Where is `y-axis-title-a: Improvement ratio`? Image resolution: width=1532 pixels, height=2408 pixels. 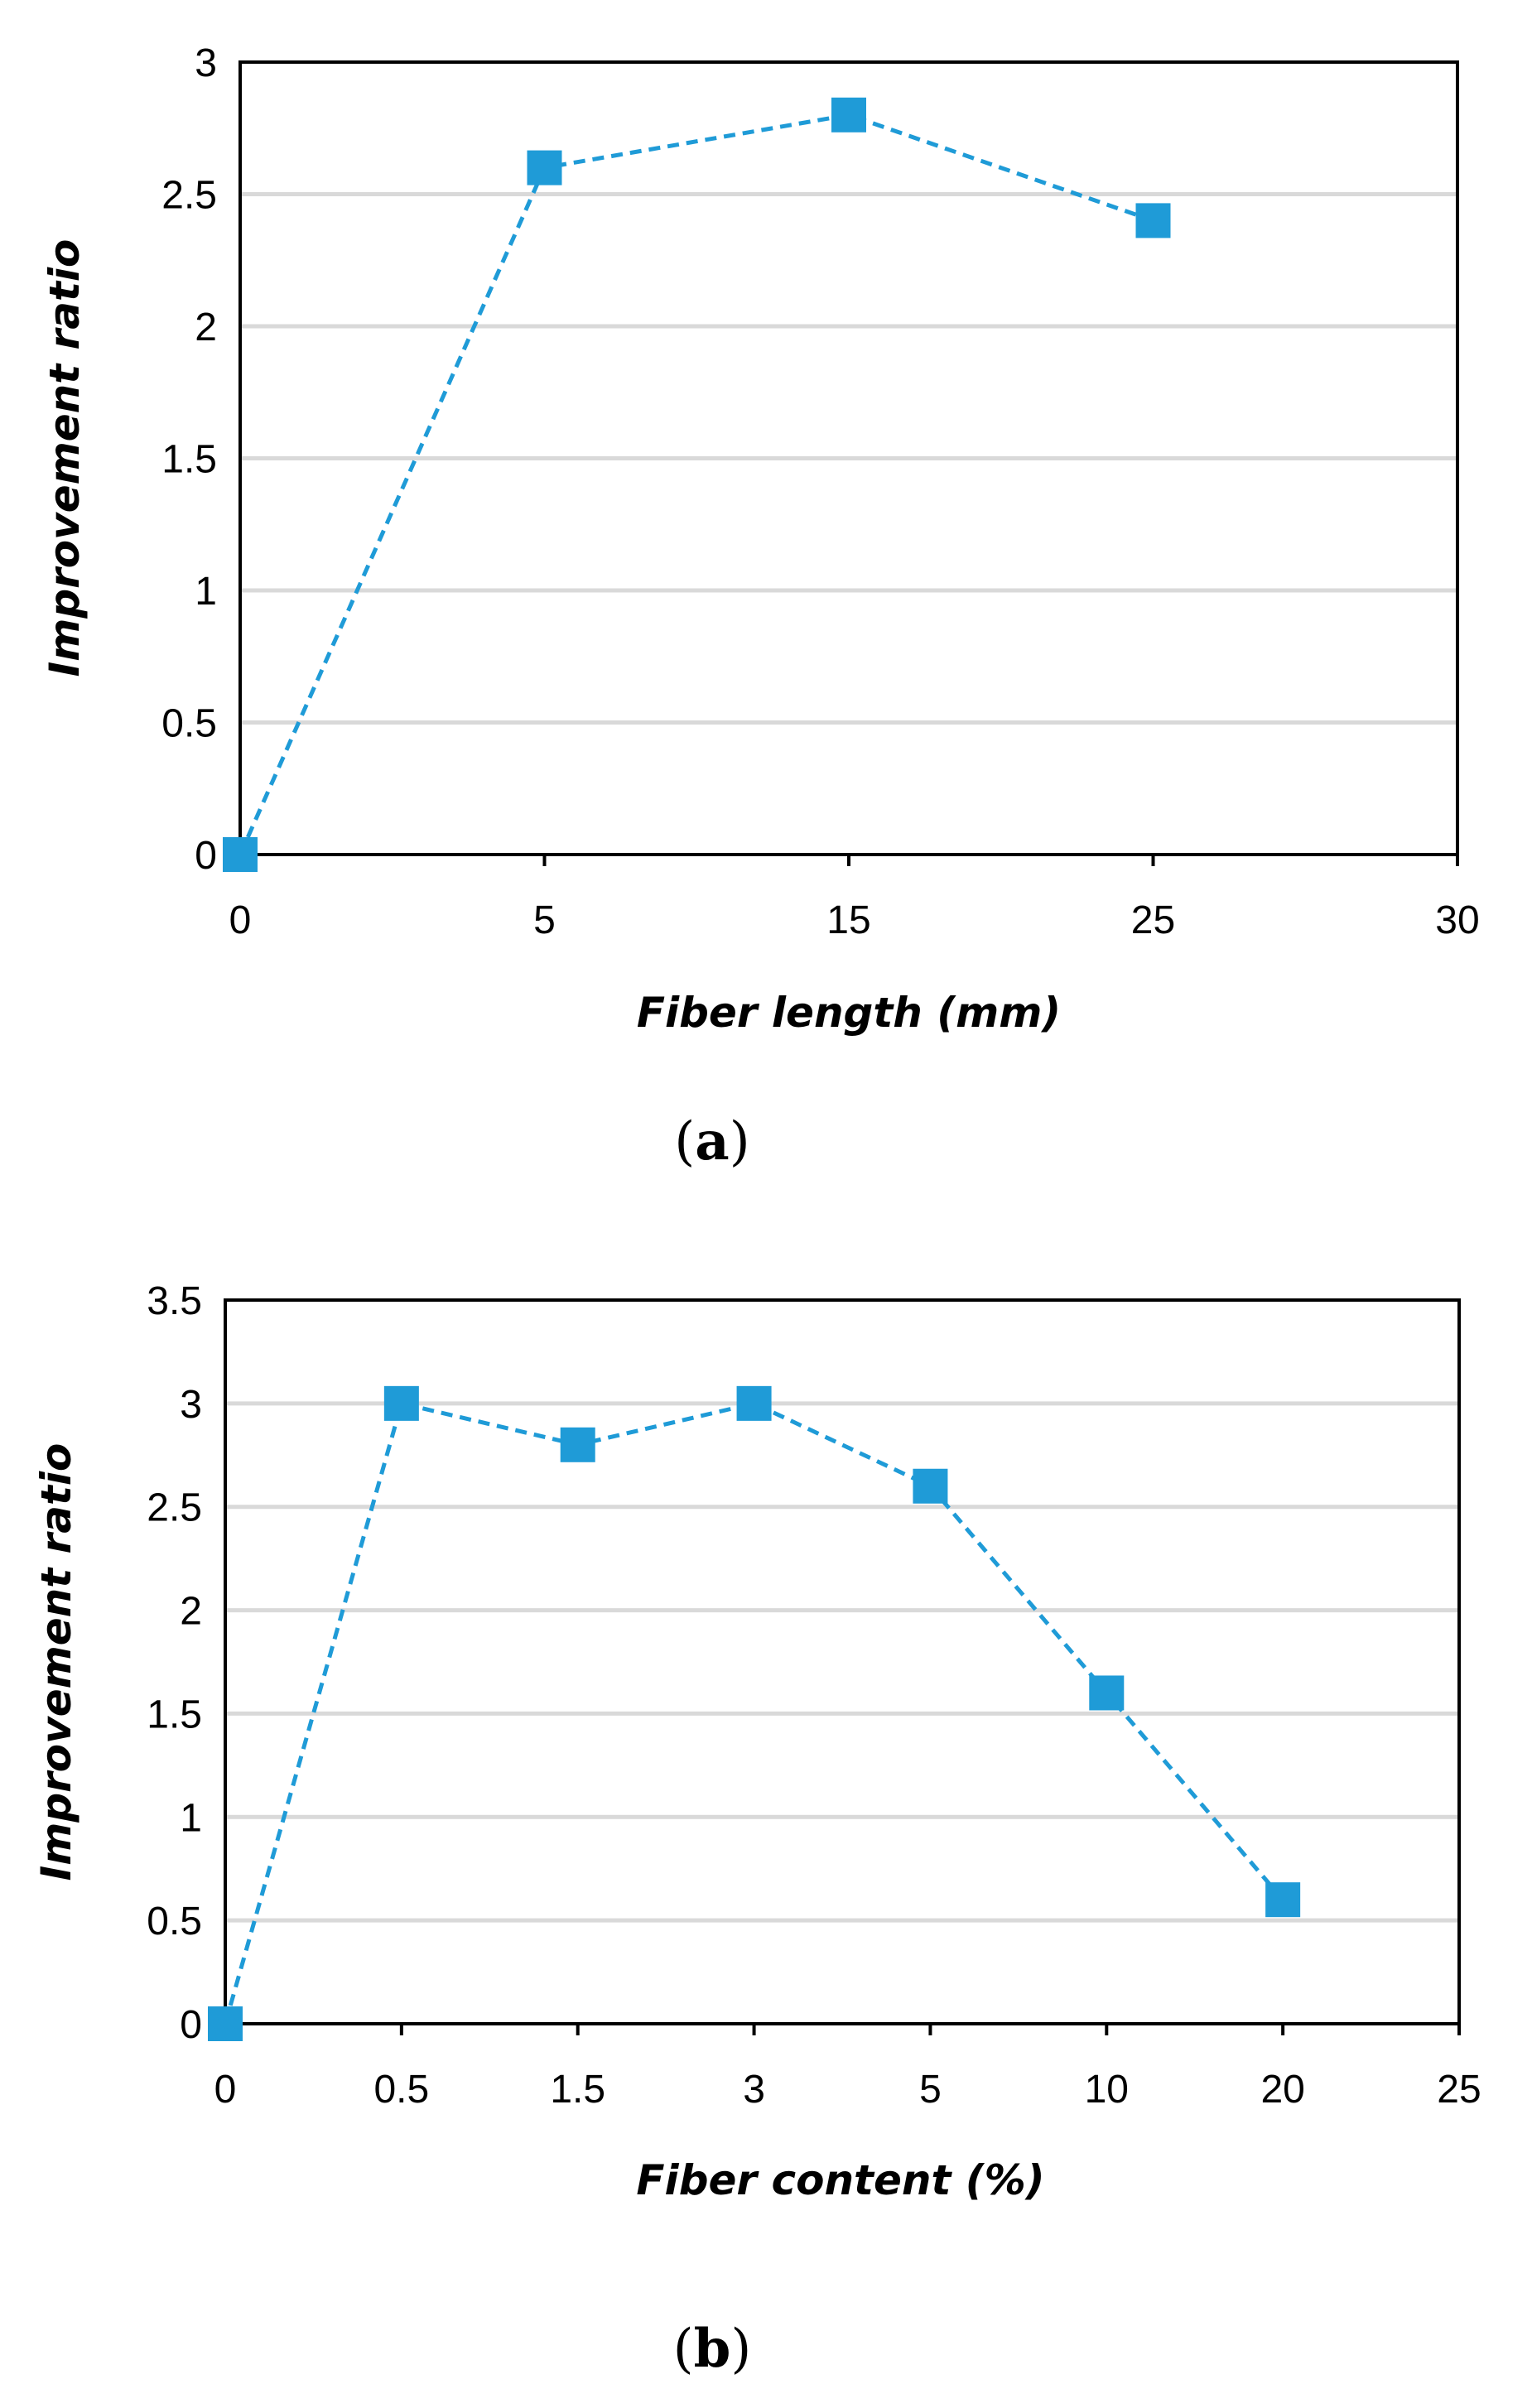
y-axis-title-a: Improvement ratio is located at coordinates (65, 458).